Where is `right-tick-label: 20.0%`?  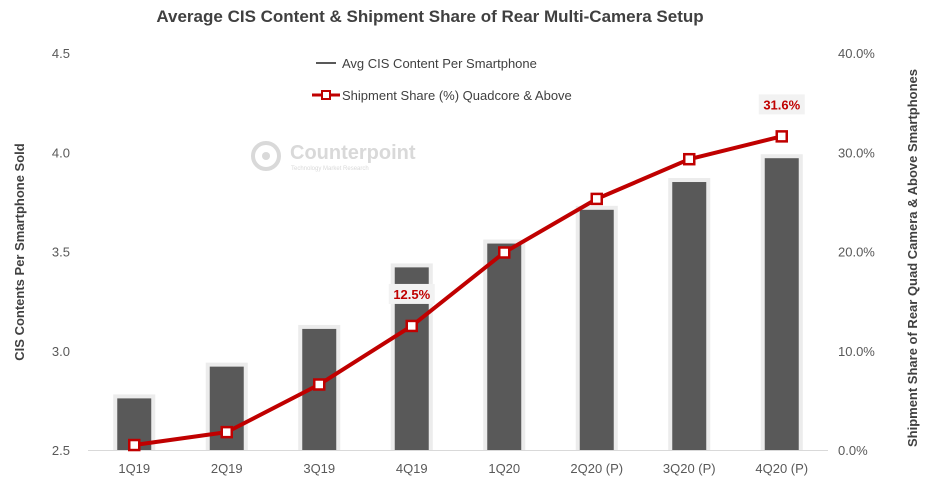 right-tick-label: 20.0% is located at coordinates (856, 252).